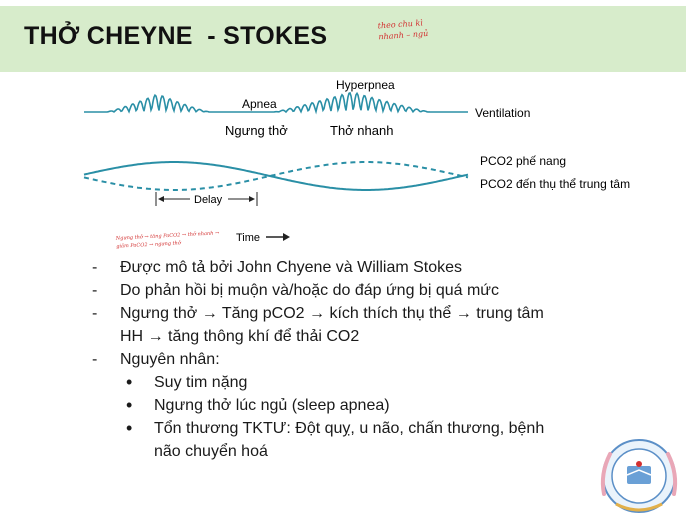 The height and width of the screenshot is (520, 686). What do you see at coordinates (352, 451) in the screenshot?
I see `sub-list-item-continuation: não chuyển hoá` at bounding box center [352, 451].